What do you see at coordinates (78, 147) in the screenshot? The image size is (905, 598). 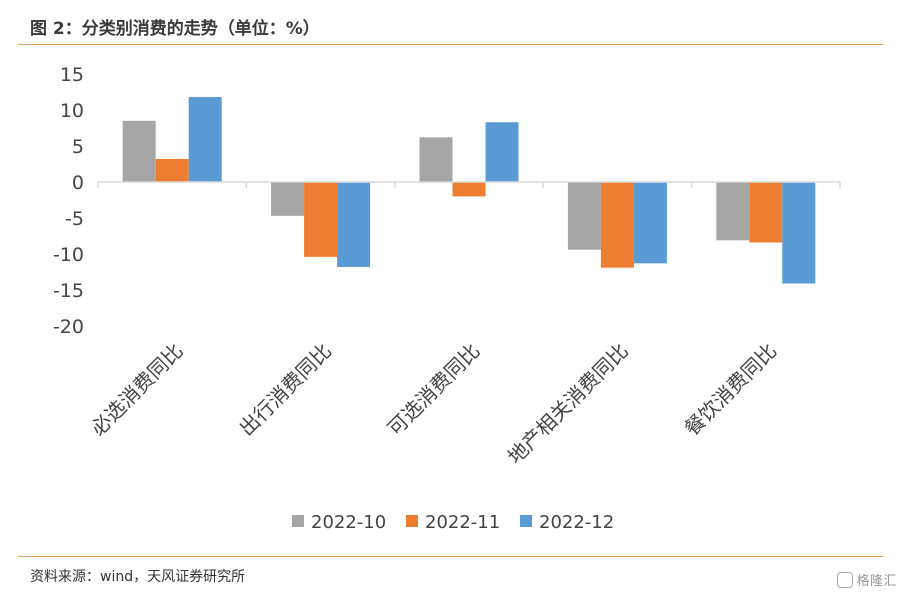 I see `y-tick-label: 5` at bounding box center [78, 147].